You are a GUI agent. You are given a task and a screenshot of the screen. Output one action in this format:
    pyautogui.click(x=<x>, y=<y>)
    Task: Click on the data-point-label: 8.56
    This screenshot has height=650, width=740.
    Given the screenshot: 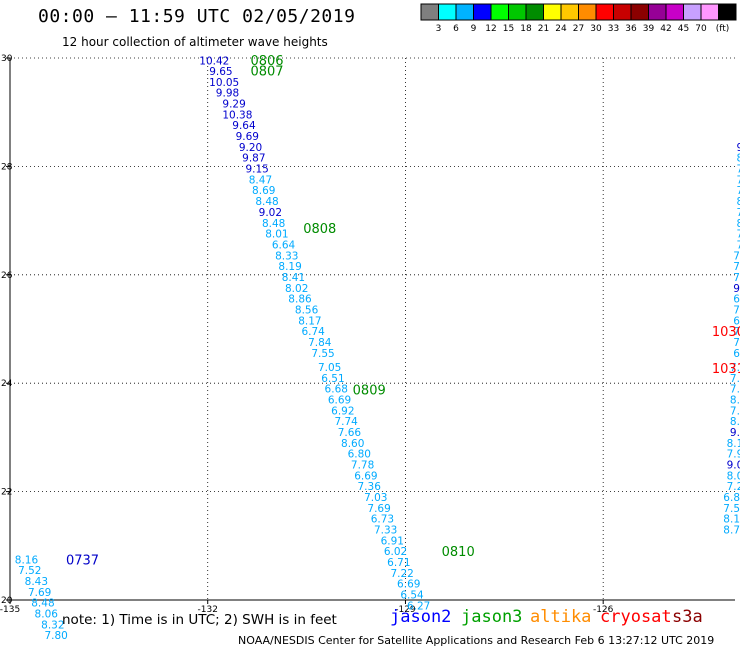 What is the action you would take?
    pyautogui.click(x=307, y=310)
    